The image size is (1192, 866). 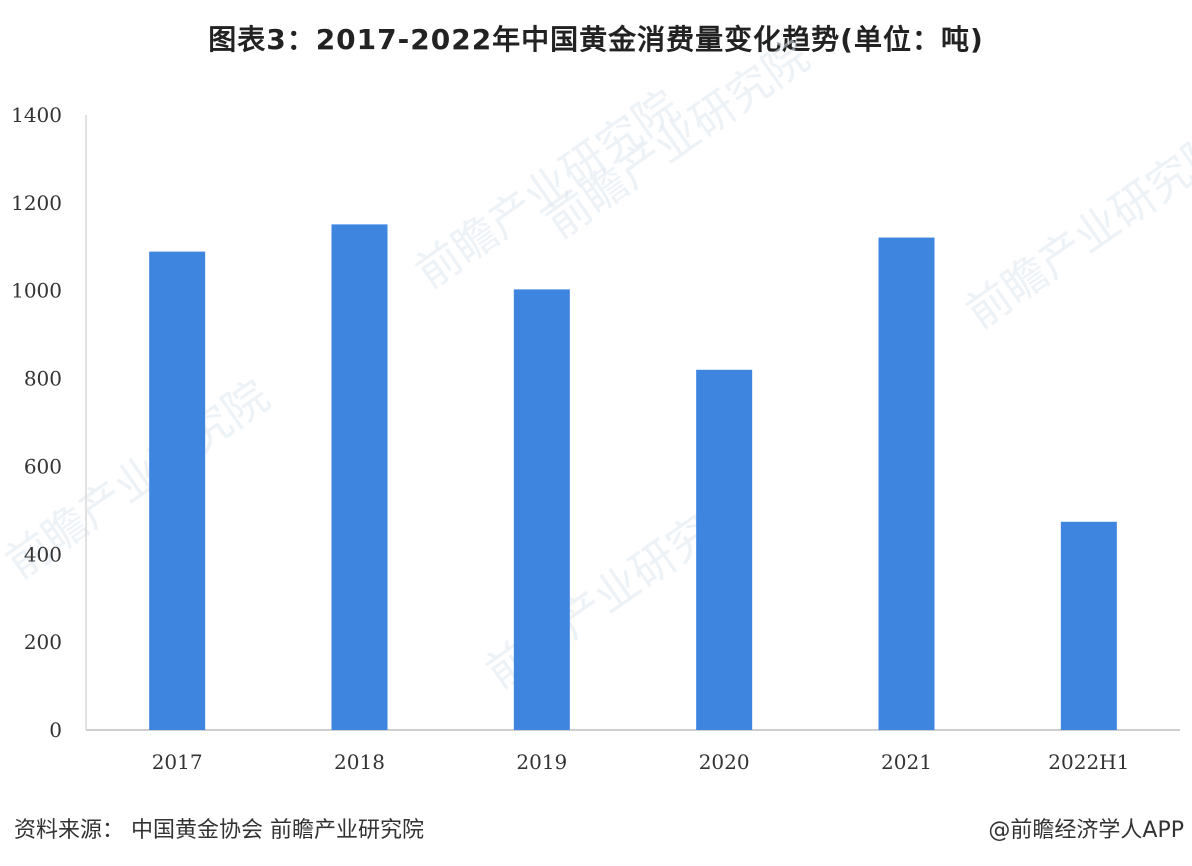 What do you see at coordinates (43, 642) in the screenshot?
I see `y-tick-label: 200` at bounding box center [43, 642].